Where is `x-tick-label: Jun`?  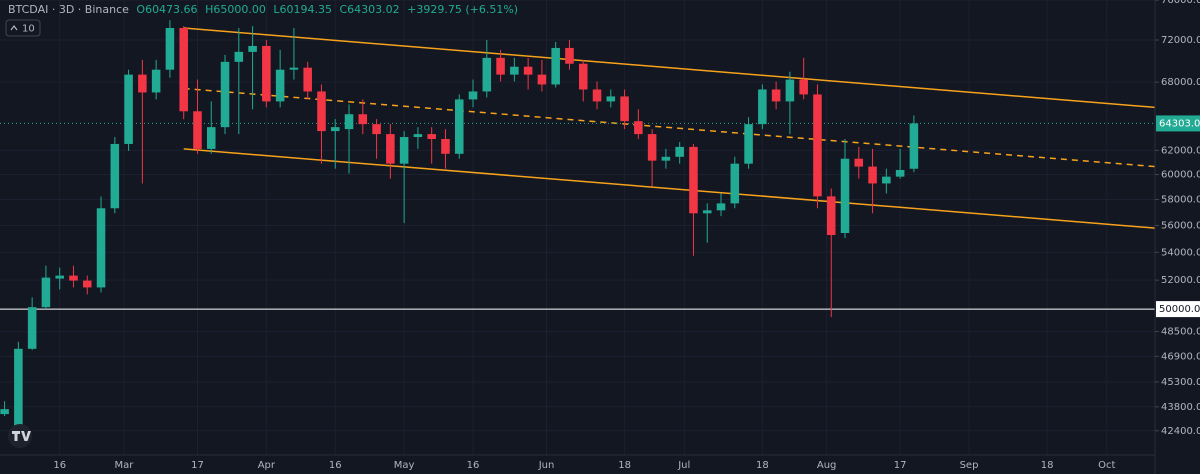 x-tick-label: Jun is located at coordinates (546, 465).